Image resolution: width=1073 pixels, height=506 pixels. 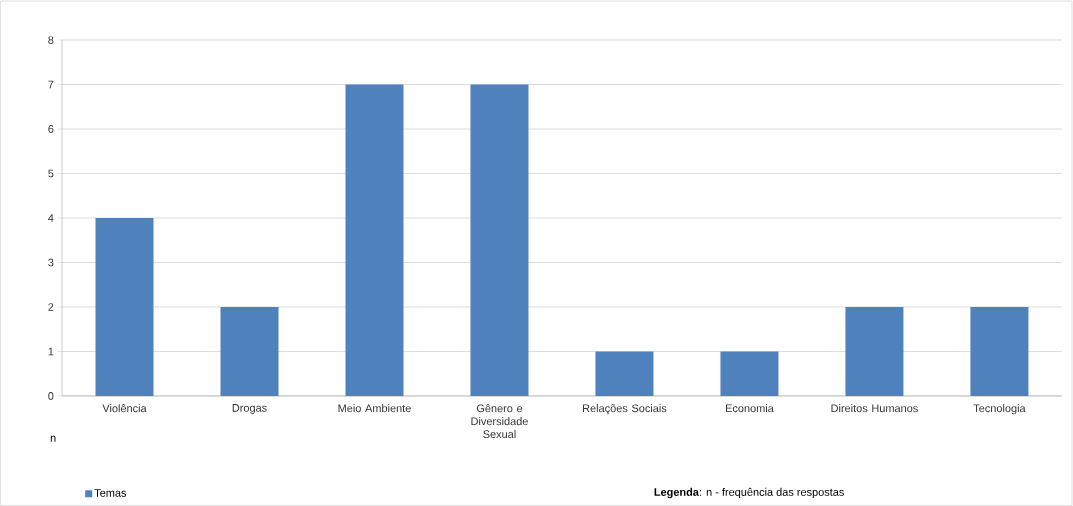 What do you see at coordinates (124, 408) in the screenshot?
I see `x-tick-label: Violência` at bounding box center [124, 408].